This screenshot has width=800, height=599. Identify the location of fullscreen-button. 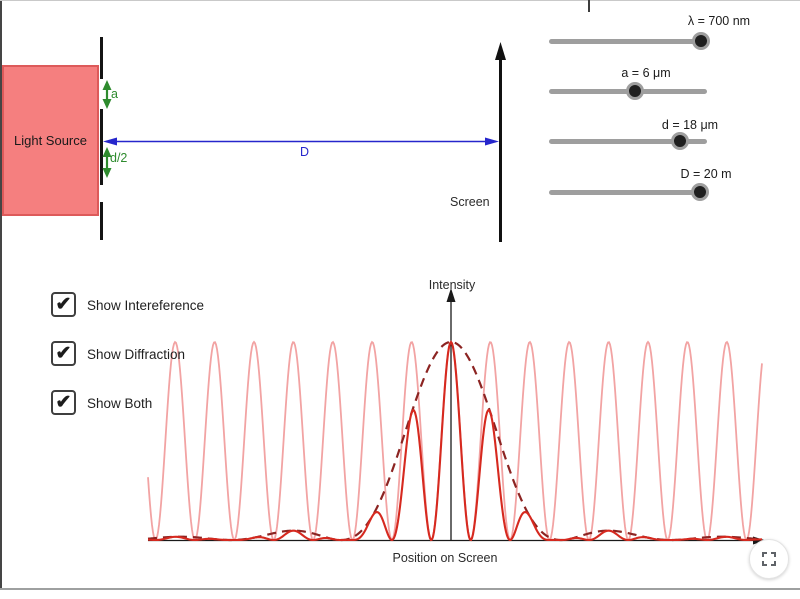
(769, 559).